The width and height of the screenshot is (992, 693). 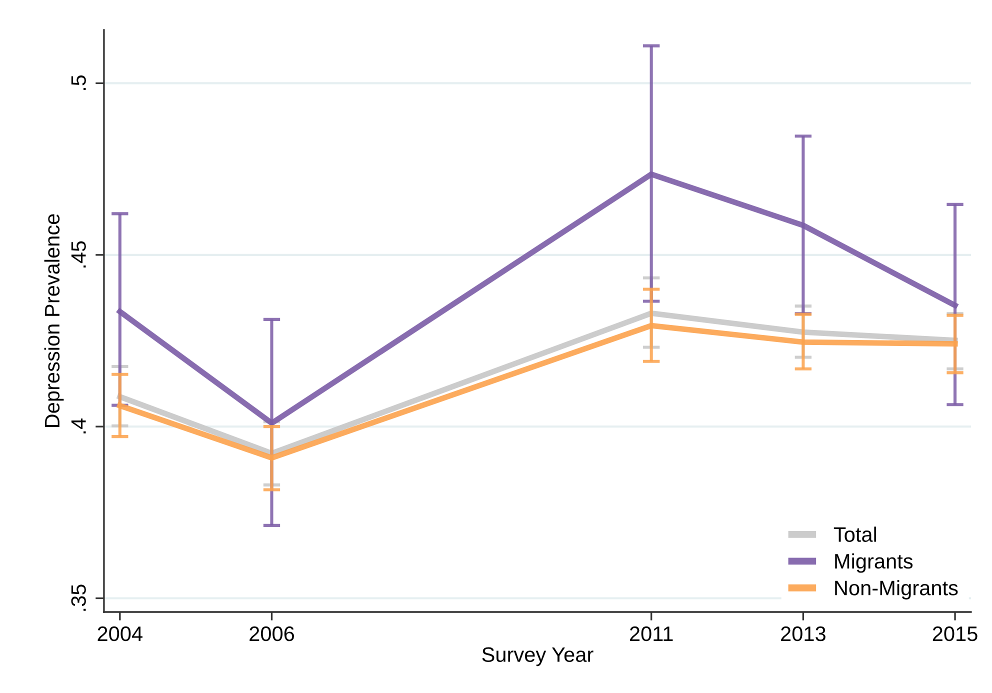 I want to click on y-tick-label: .5, so click(x=78, y=82).